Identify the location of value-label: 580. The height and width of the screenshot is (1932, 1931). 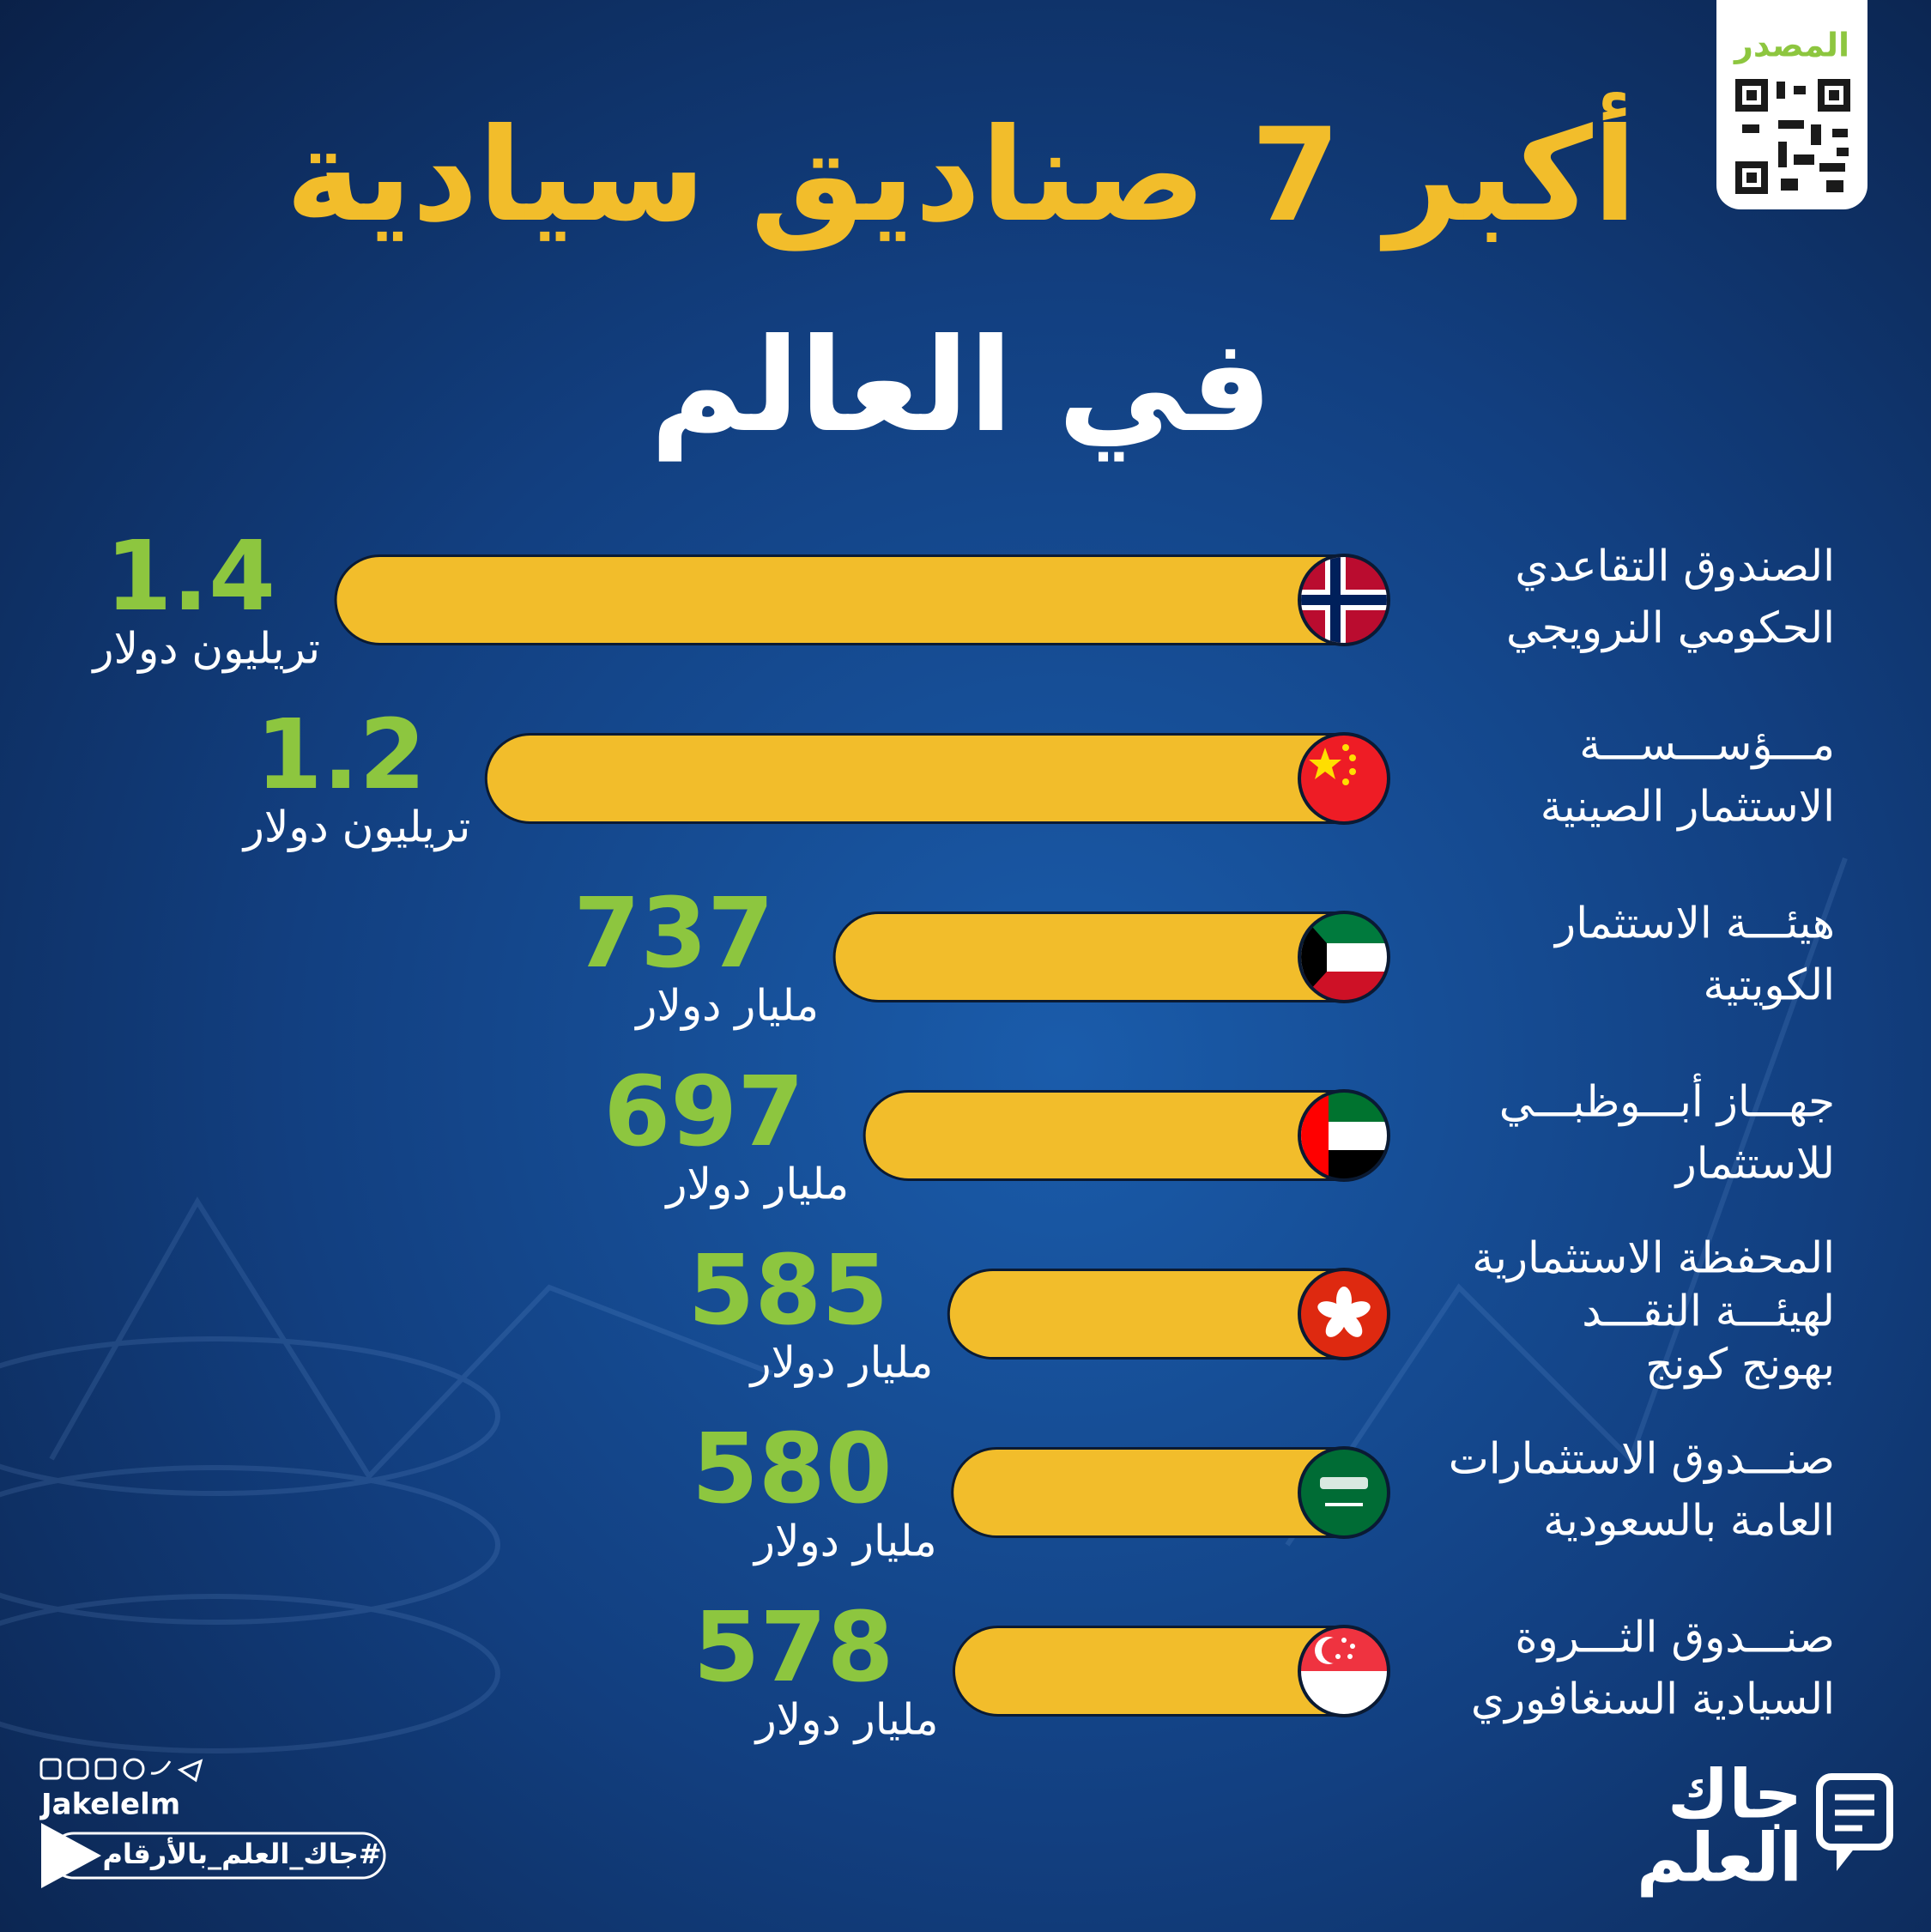
(792, 1470).